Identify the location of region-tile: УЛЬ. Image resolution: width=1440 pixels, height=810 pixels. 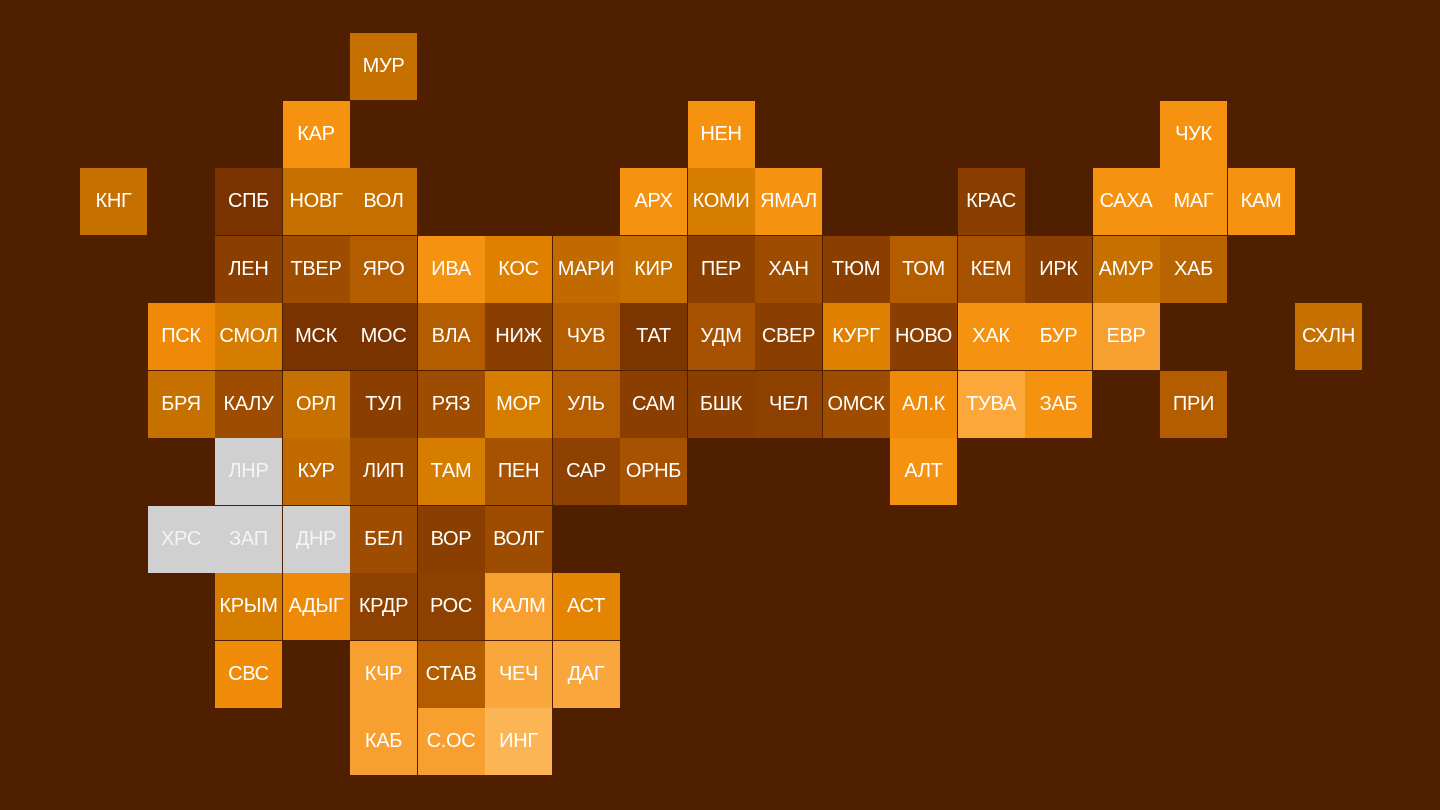
(586, 404).